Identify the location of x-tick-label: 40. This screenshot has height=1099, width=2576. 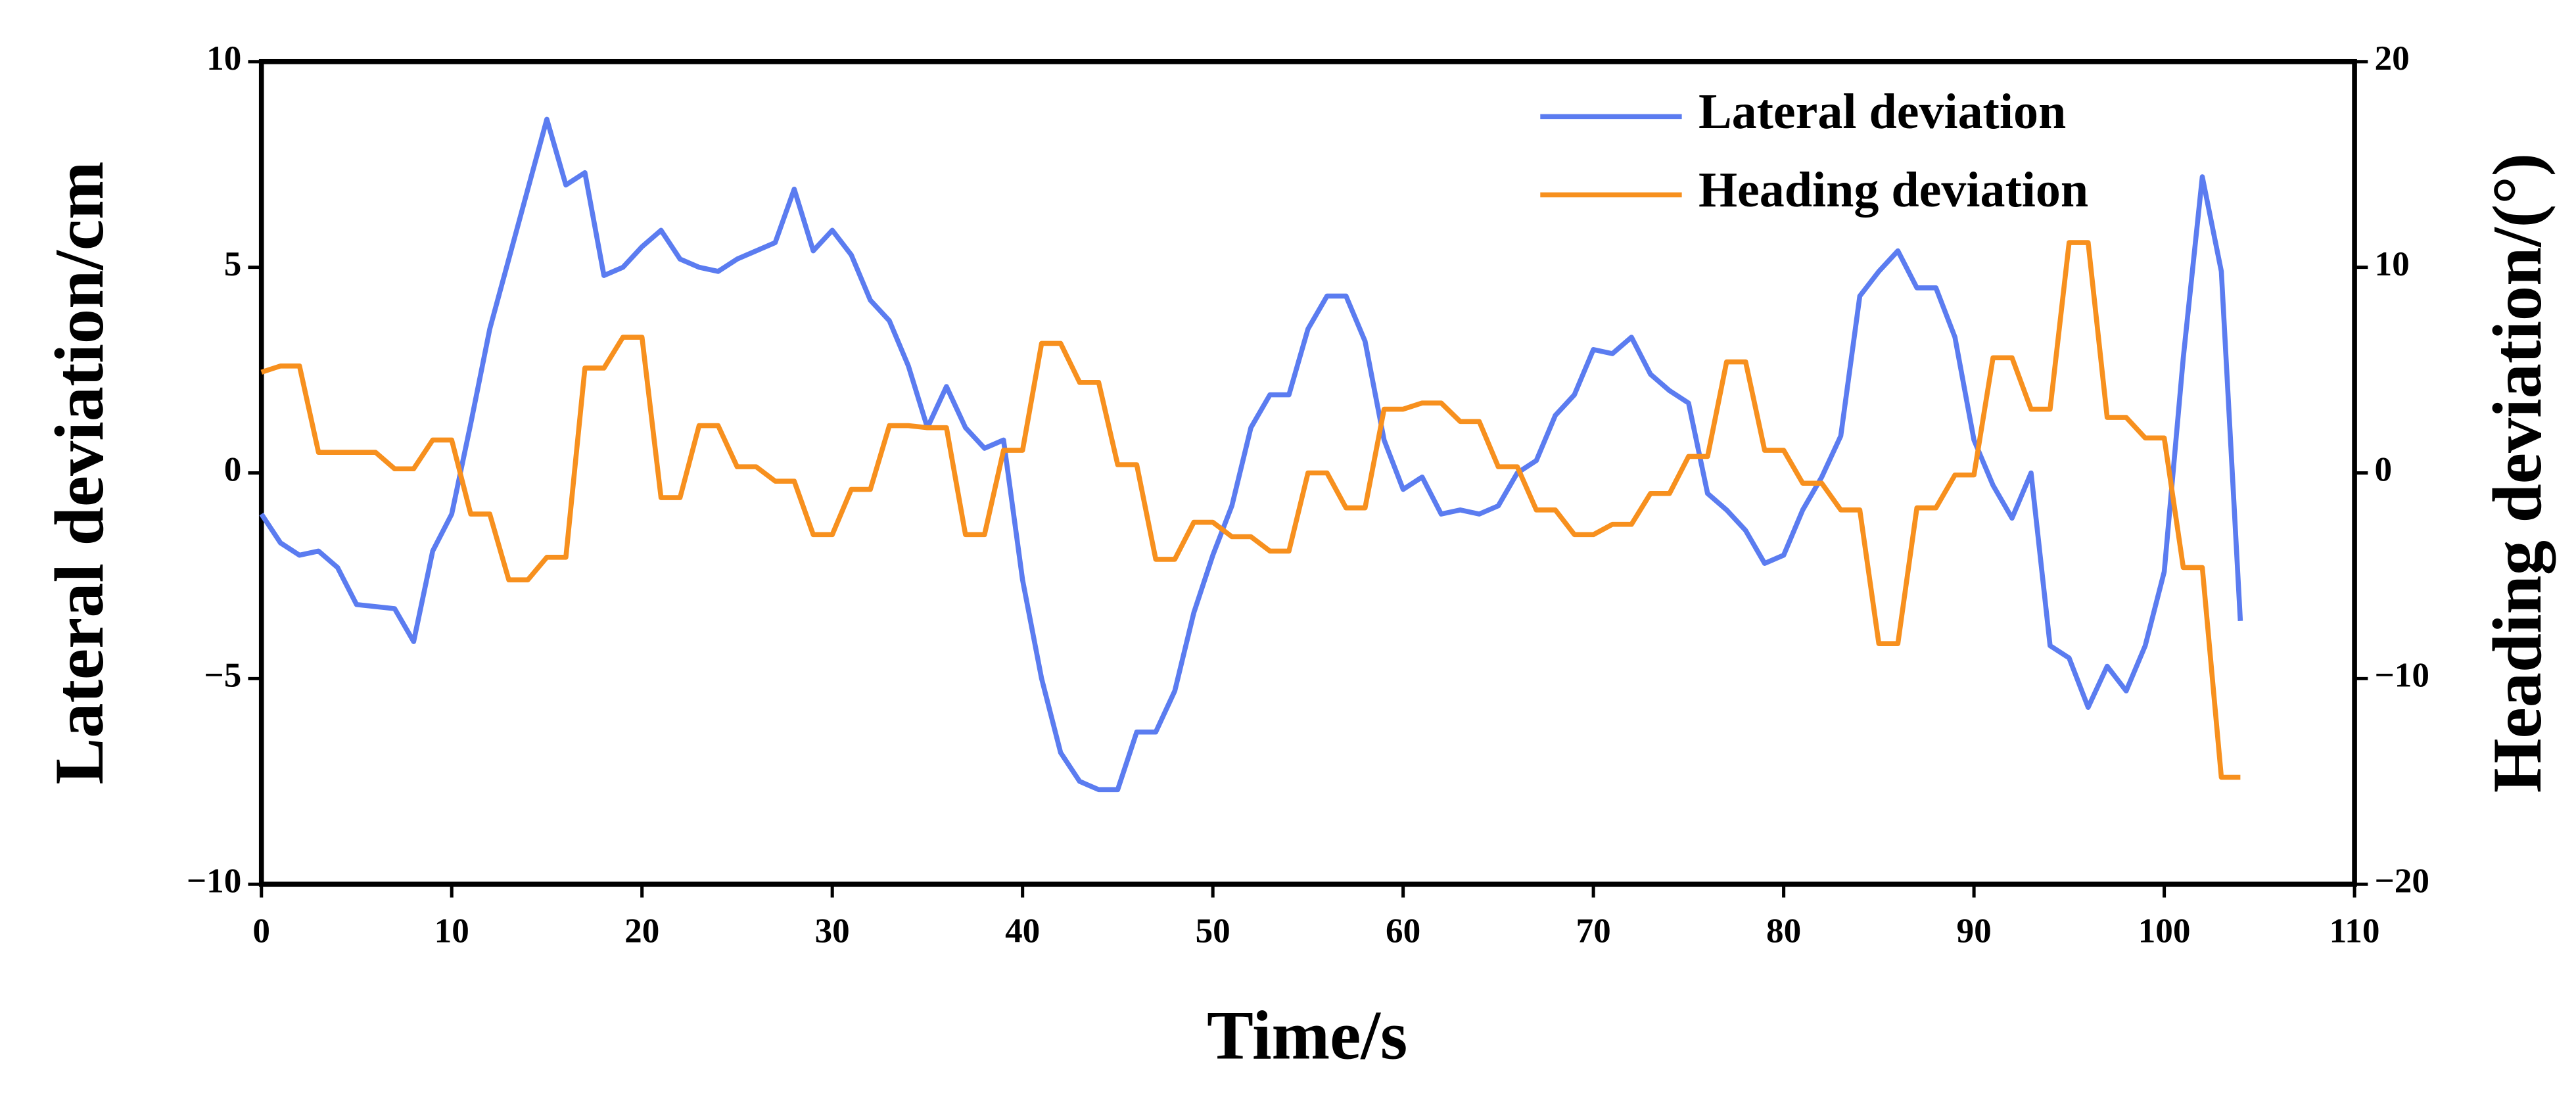
(1023, 930).